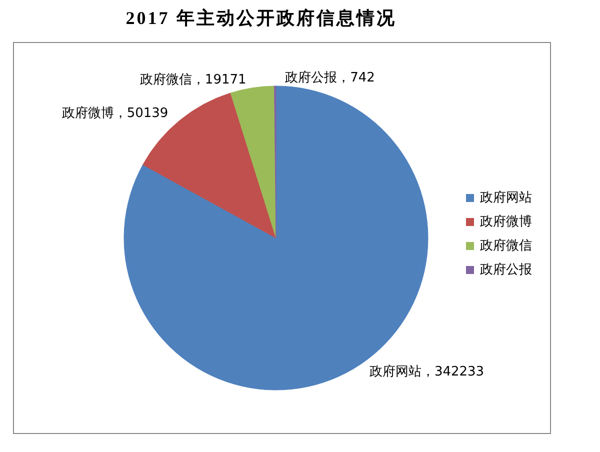 The image size is (600, 452). What do you see at coordinates (330, 78) in the screenshot?
I see `data-label: 政府公报，742` at bounding box center [330, 78].